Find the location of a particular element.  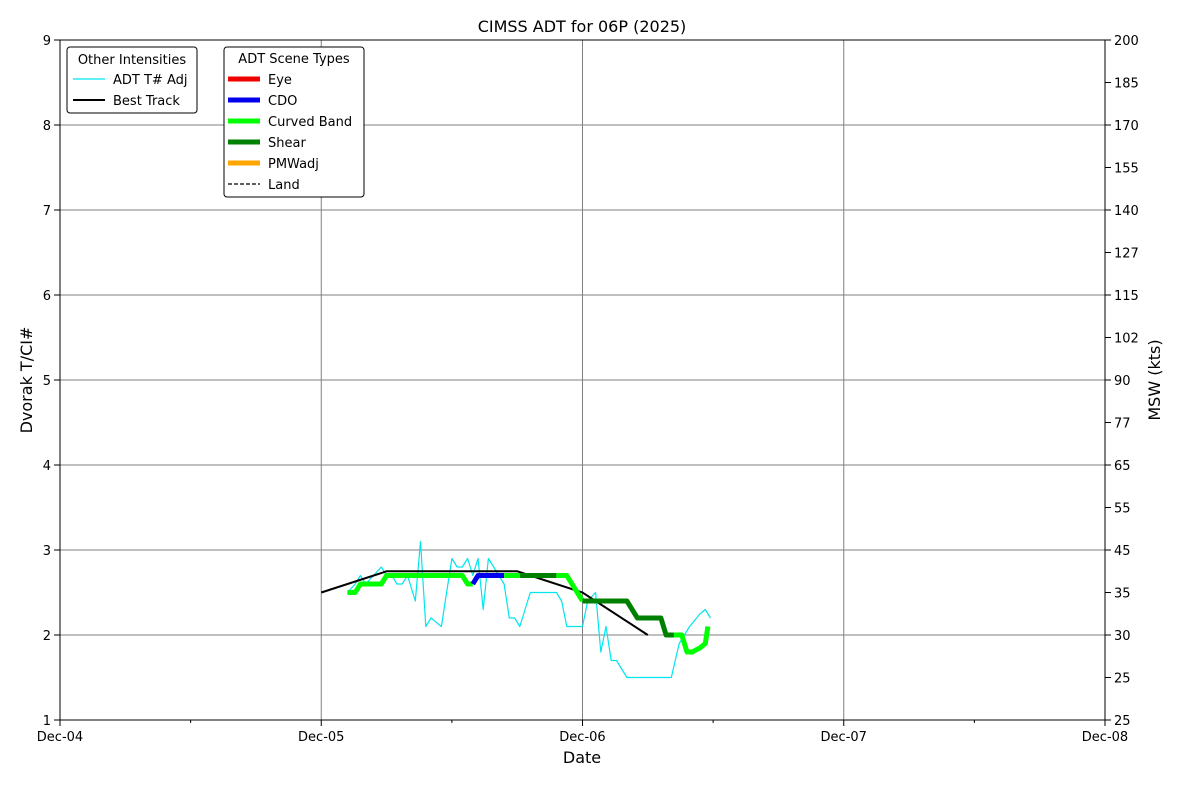

x-tick-label: Dec-04 is located at coordinates (60, 737).